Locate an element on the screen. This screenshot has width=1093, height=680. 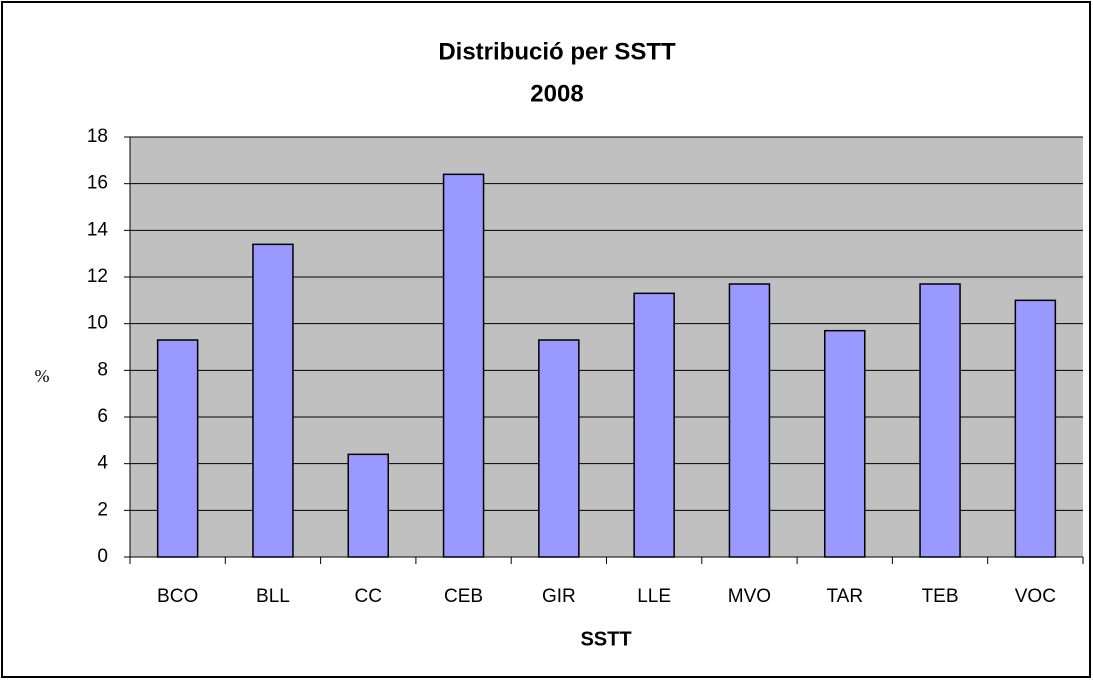
x-tick-label: BCO is located at coordinates (177, 596).